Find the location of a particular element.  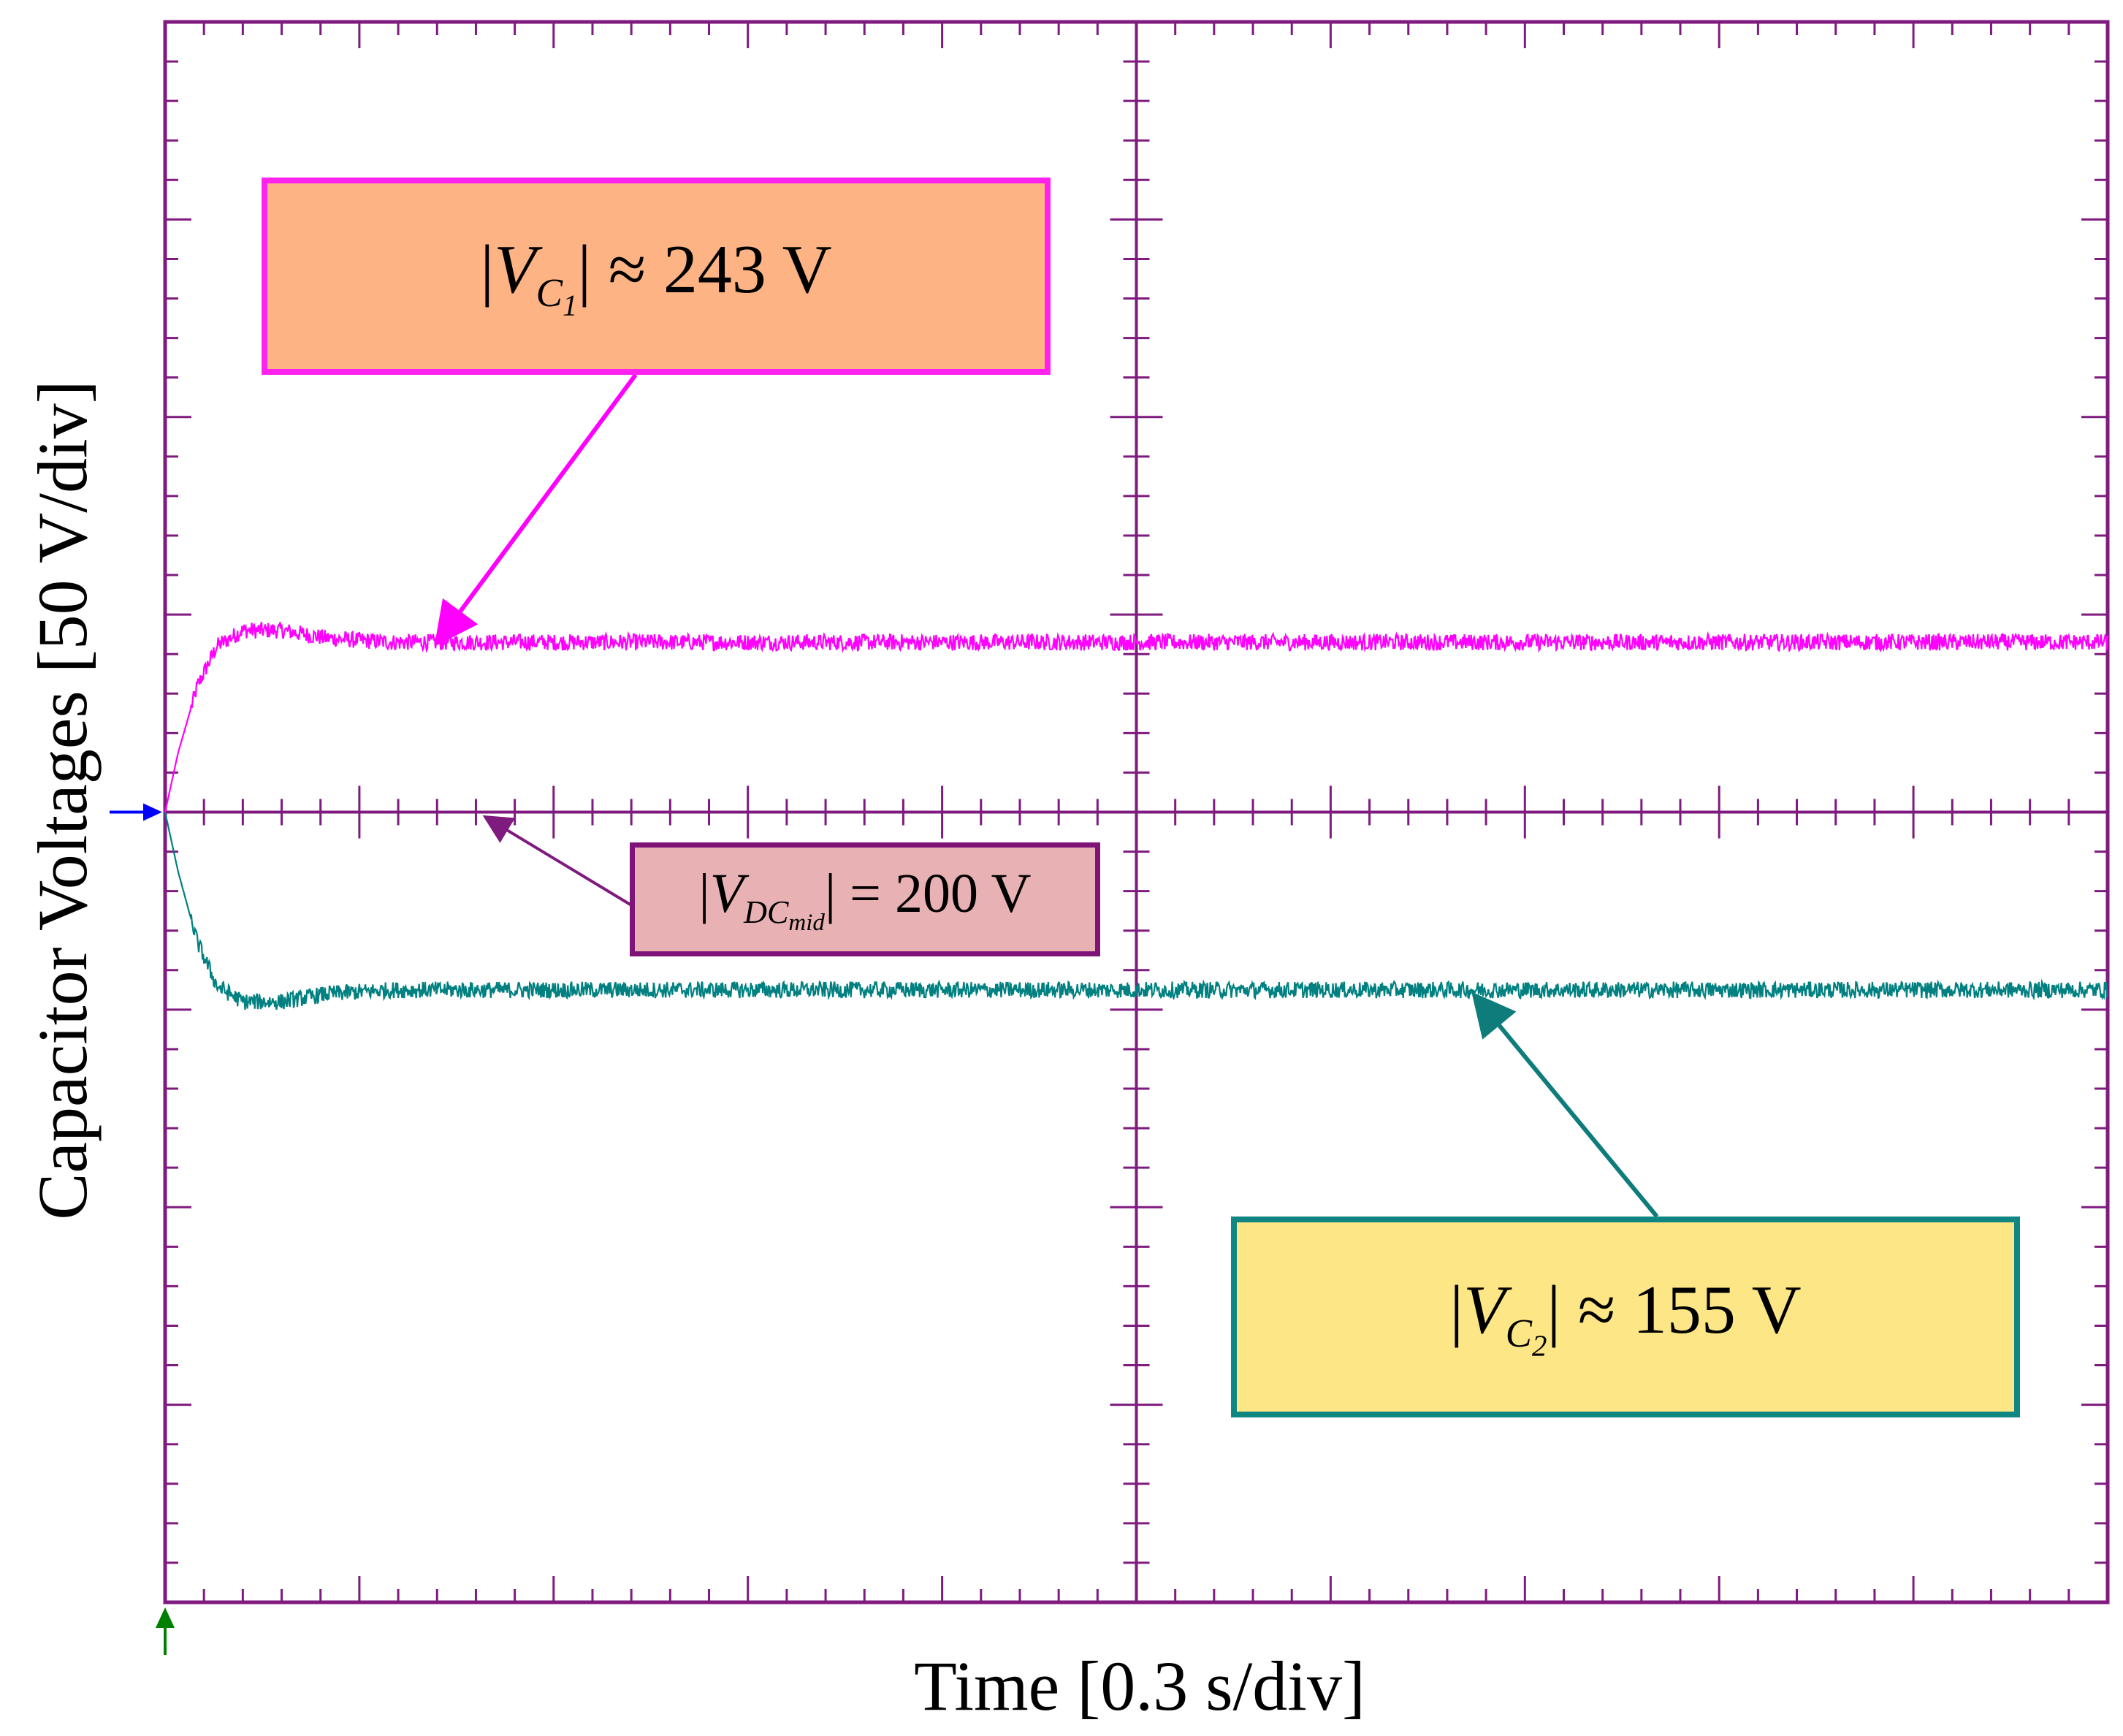

vc2-annotation-box: |VC2| ≈ 155 V is located at coordinates (1625, 1317).